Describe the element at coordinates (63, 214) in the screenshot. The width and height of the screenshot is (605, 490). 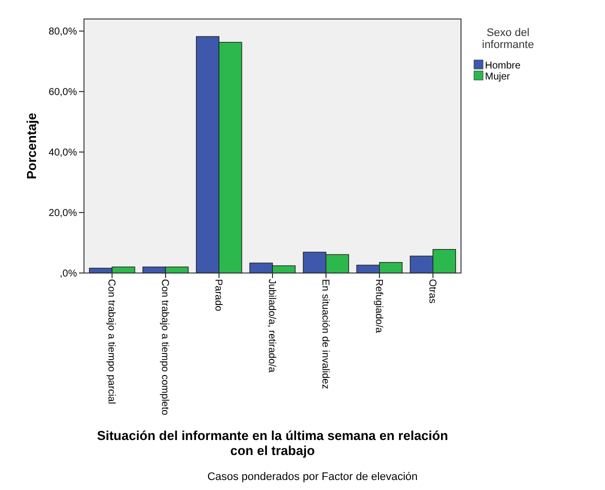
I see `y-tick-label: 20,0%` at that location.